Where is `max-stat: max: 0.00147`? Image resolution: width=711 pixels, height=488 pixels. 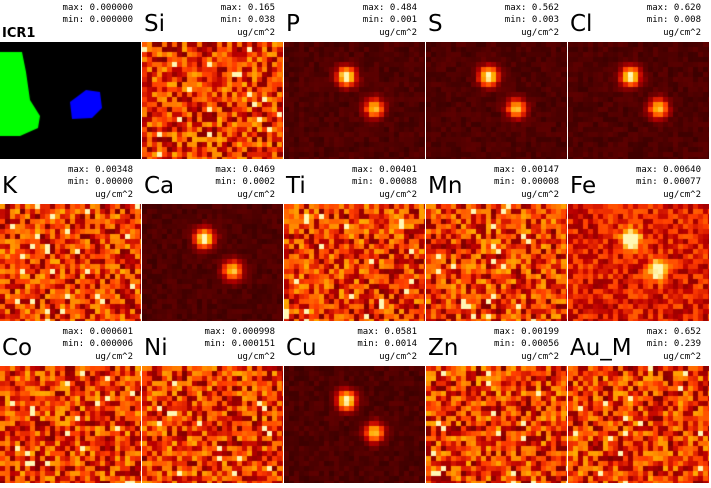 max-stat: max: 0.00147 is located at coordinates (526, 170).